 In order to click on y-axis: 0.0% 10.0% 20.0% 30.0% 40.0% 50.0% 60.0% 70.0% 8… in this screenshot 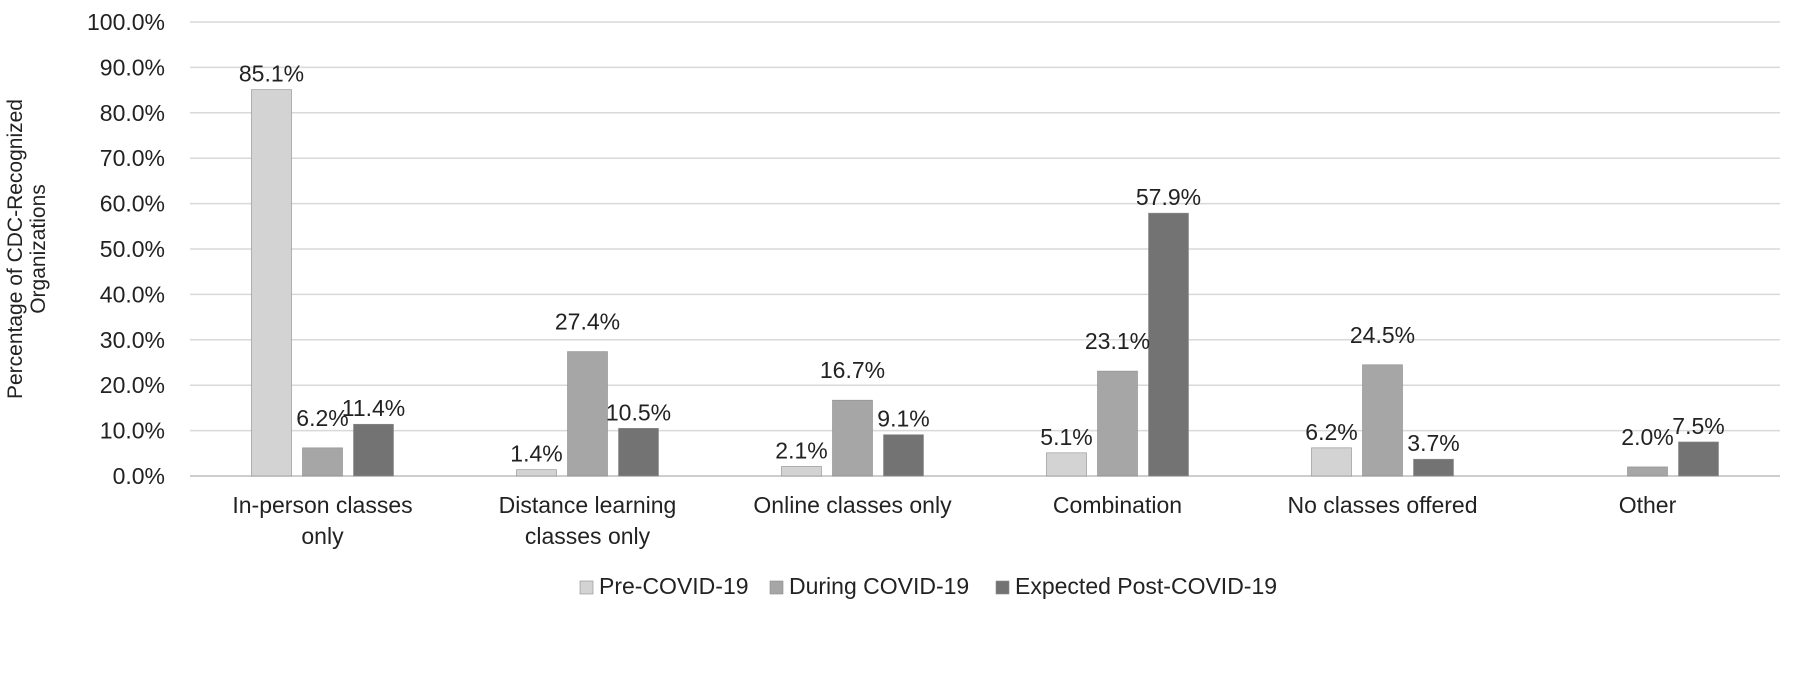, I will do `click(126, 249)`.